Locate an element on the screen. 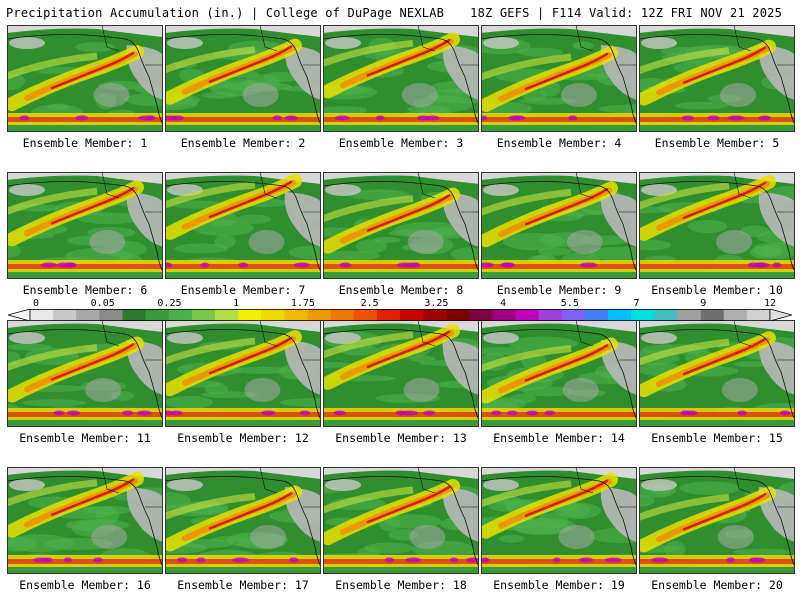  colorbar-tick-label: 9 is located at coordinates (703, 303).